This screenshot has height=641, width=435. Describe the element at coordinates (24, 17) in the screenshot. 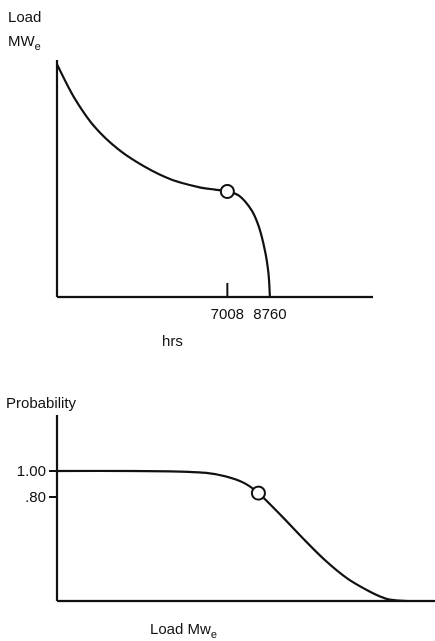

I see `top-ylabel-line1: Load` at that location.